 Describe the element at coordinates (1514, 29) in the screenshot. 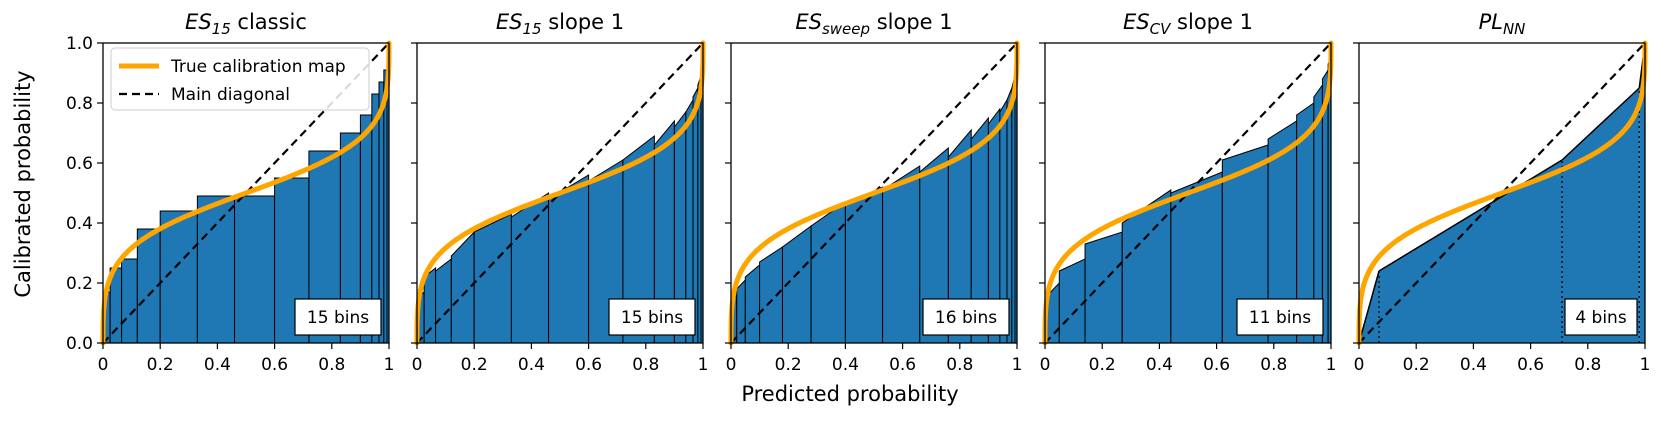

I see `title-subscript: NN` at that location.